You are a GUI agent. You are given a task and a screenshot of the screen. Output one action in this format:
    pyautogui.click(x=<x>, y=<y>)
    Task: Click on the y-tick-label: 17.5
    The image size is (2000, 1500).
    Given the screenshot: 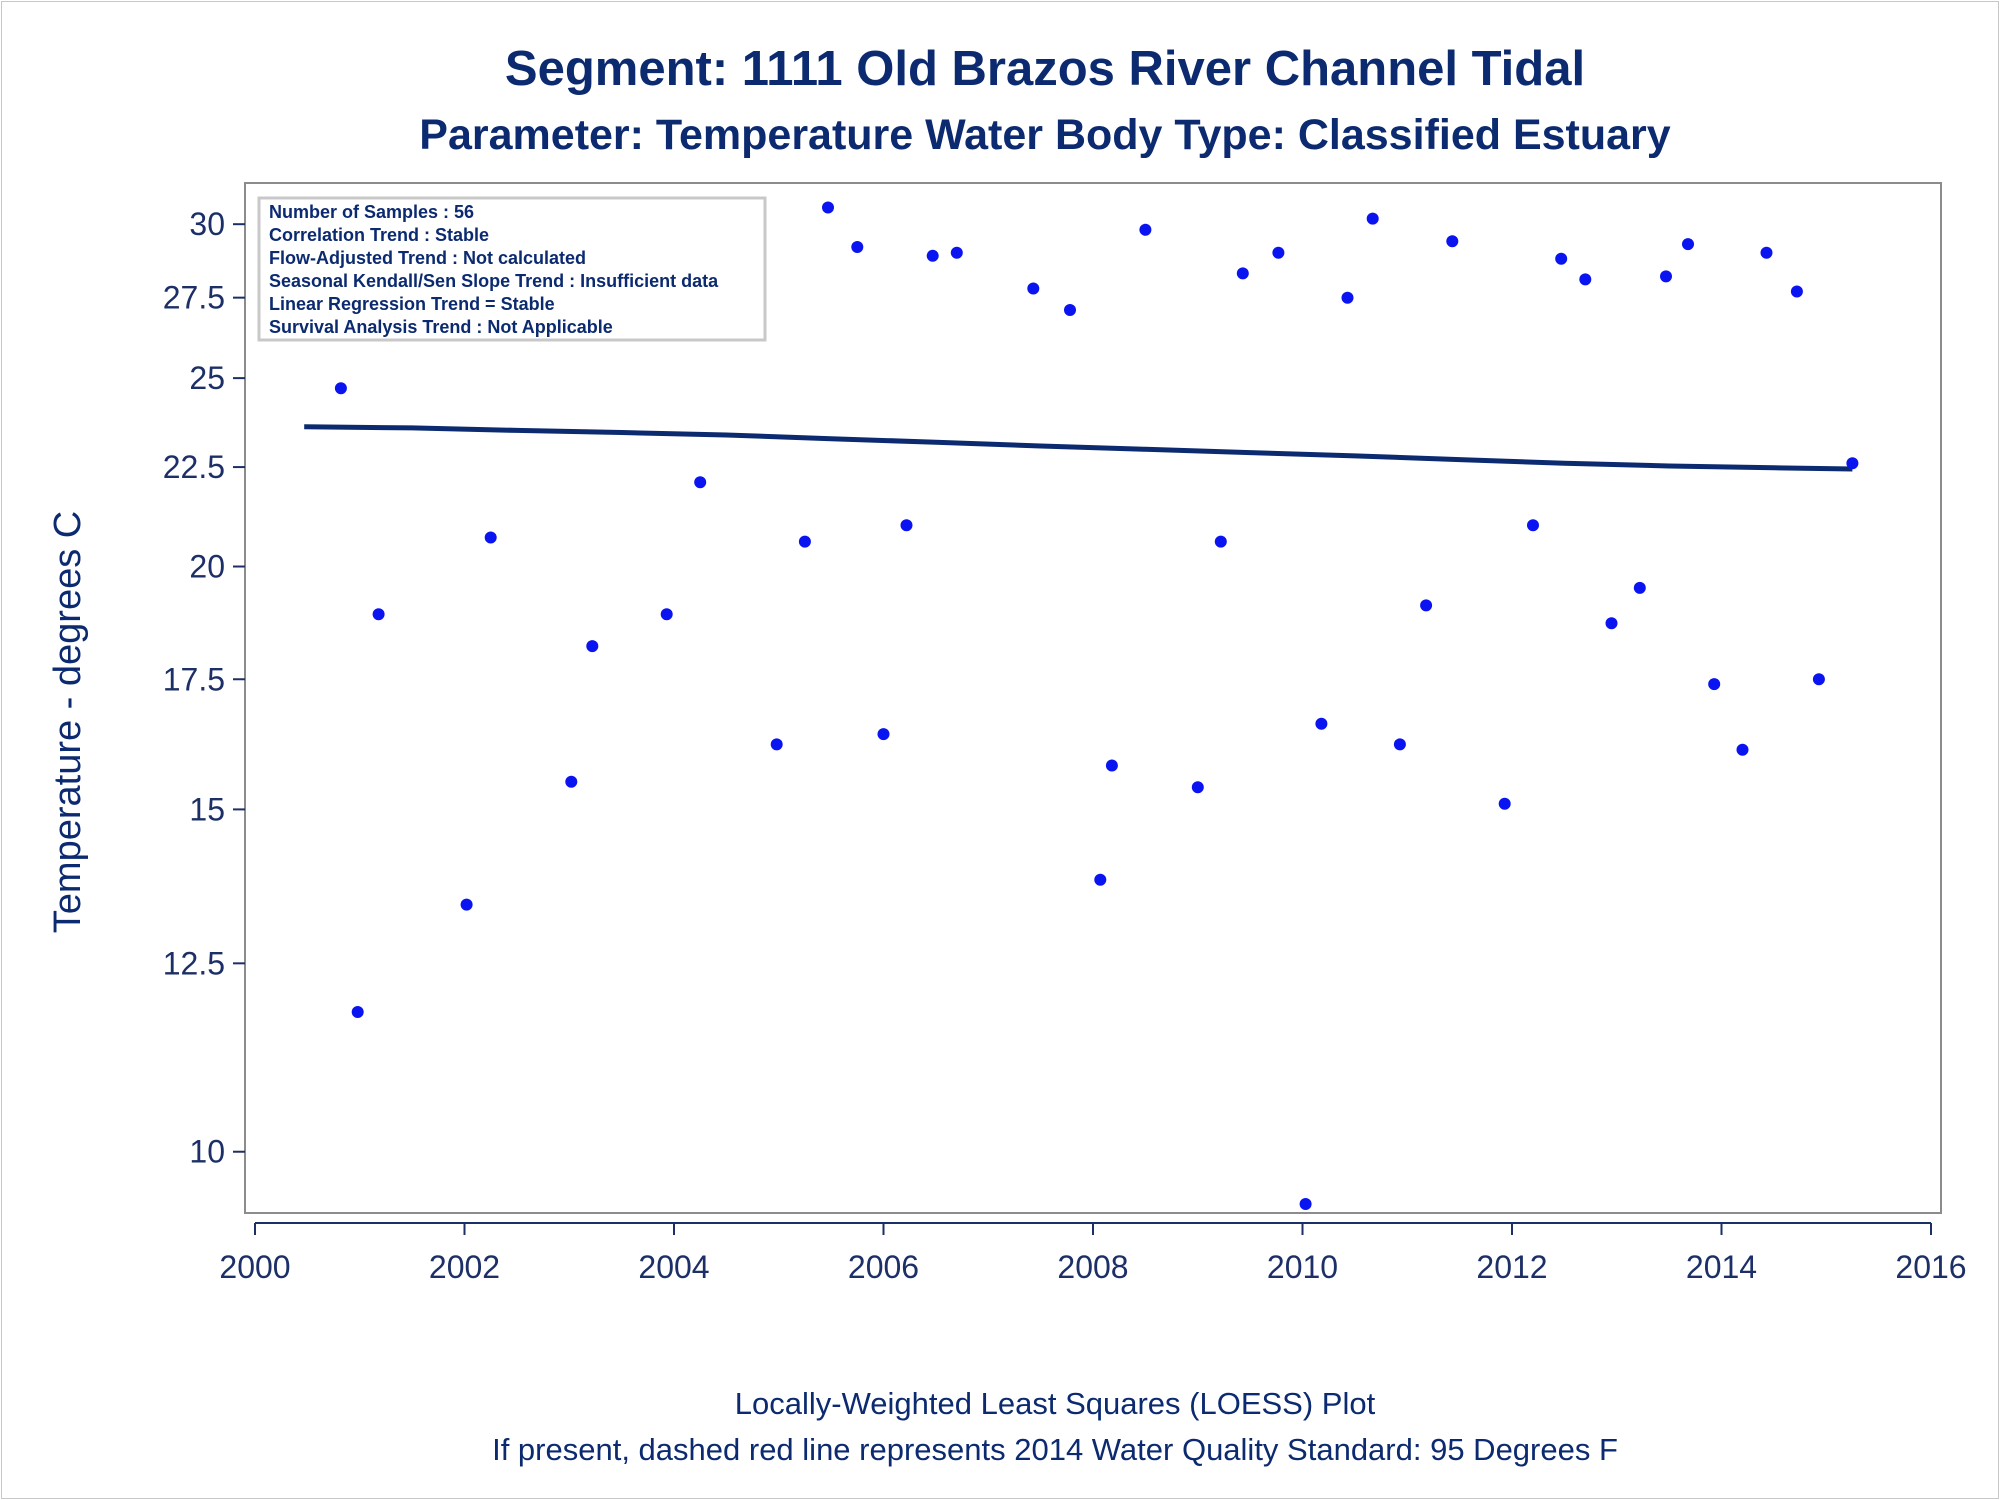 What is the action you would take?
    pyautogui.click(x=194, y=679)
    